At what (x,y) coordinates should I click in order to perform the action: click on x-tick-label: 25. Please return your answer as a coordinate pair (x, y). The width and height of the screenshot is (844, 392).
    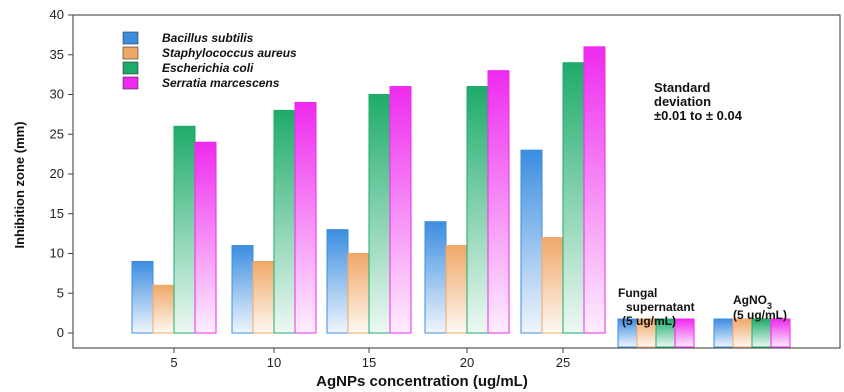
    Looking at the image, I should click on (563, 362).